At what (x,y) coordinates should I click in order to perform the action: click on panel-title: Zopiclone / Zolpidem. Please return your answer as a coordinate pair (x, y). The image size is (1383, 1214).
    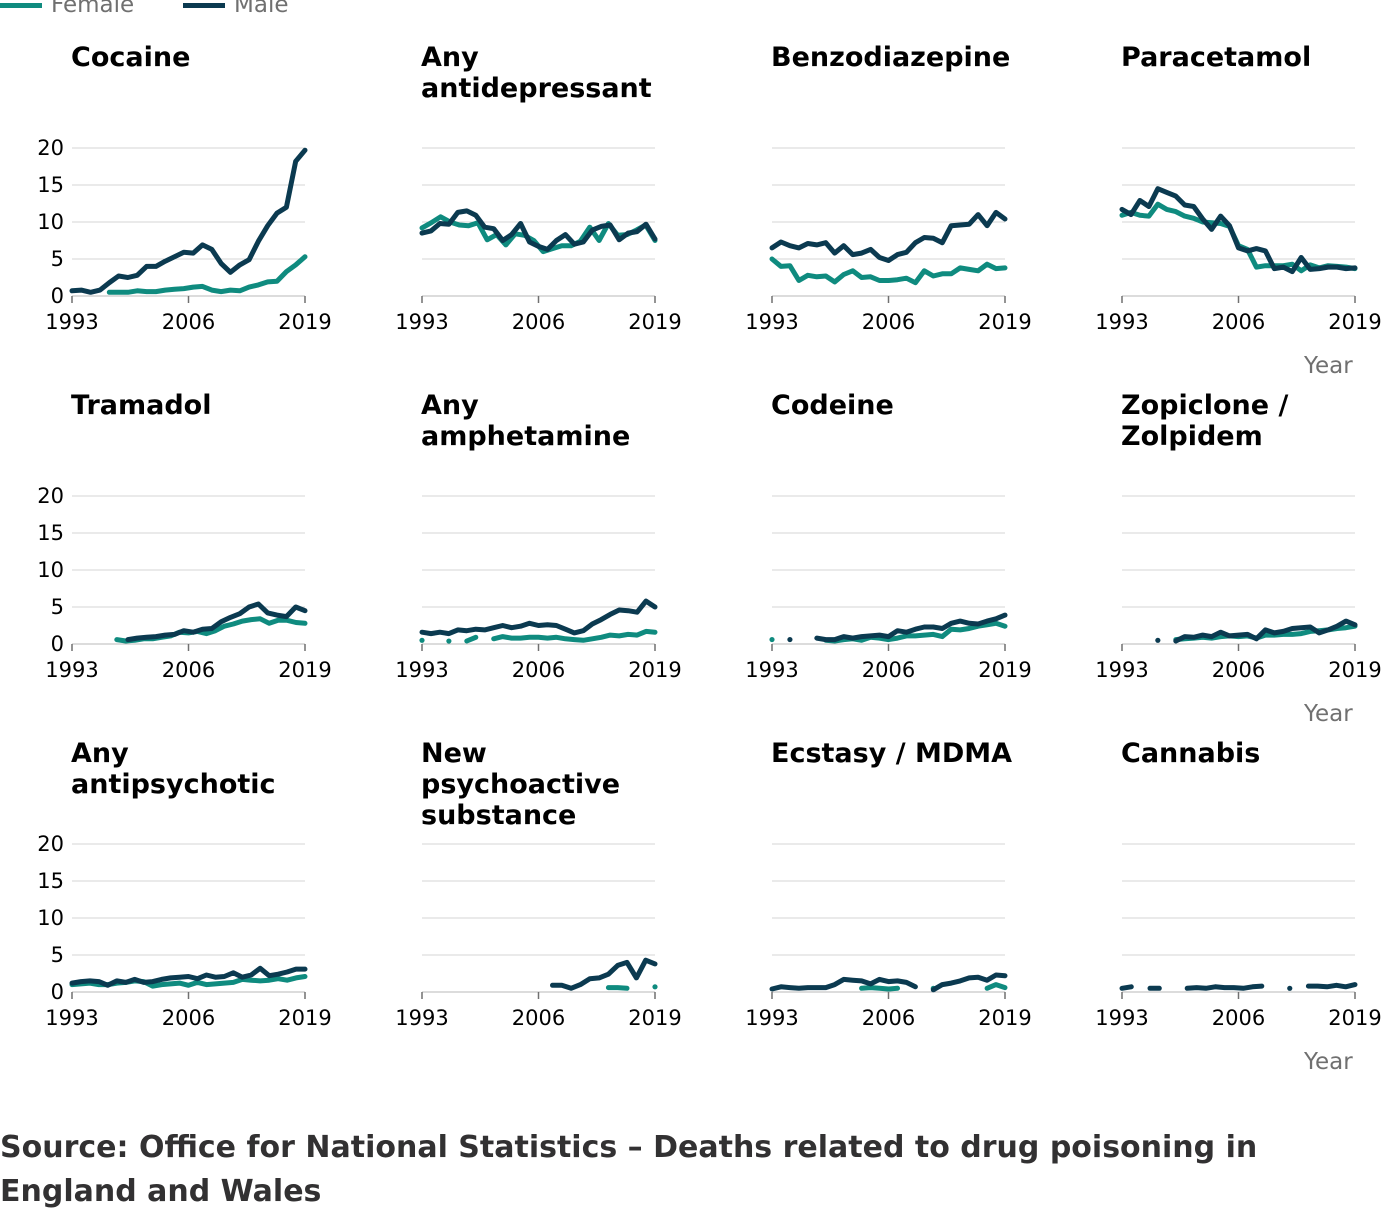
    Looking at the image, I should click on (1205, 421).